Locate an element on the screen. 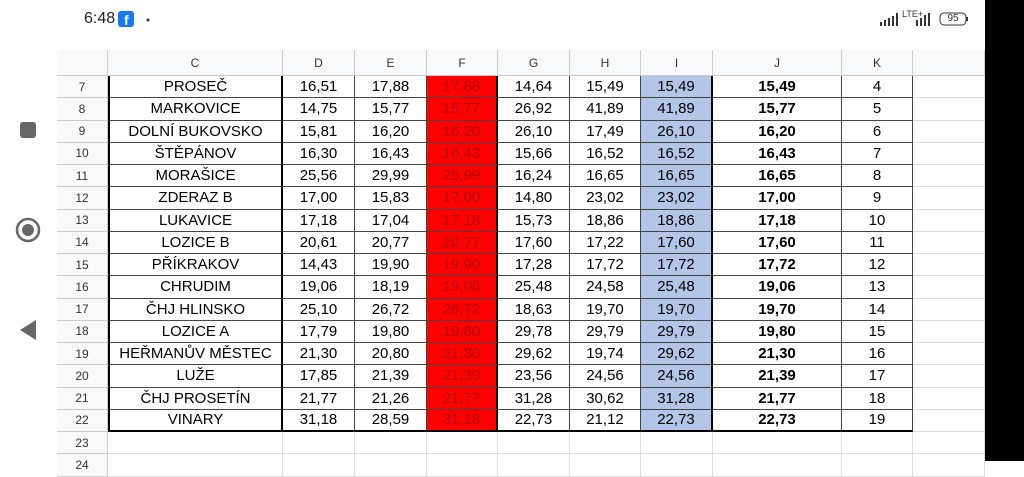 The height and width of the screenshot is (477, 1024). back-button is located at coordinates (28, 330).